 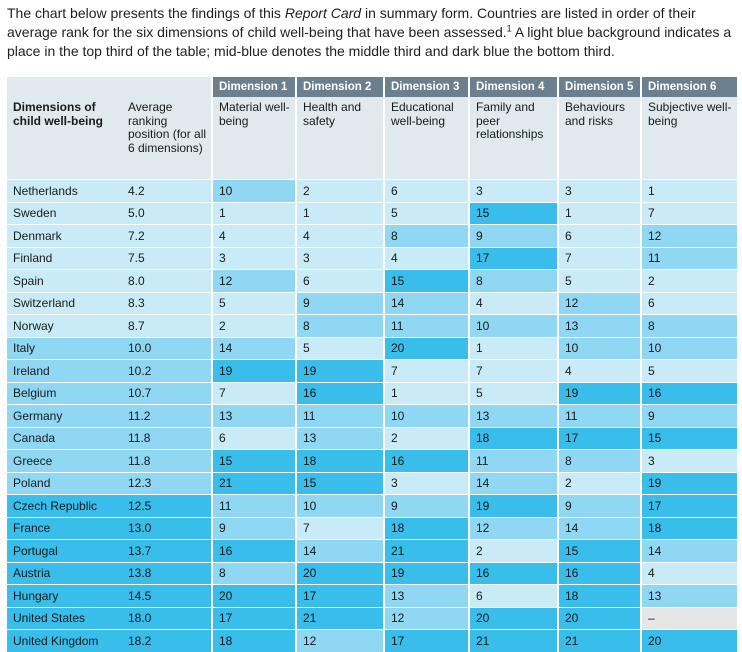 I want to click on dimension-header-blank, so click(x=166, y=87).